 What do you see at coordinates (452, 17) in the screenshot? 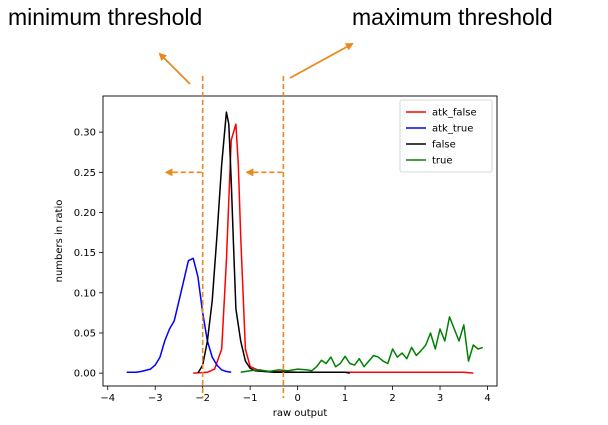
I see `maximum-threshold-label: maximum threshold` at bounding box center [452, 17].